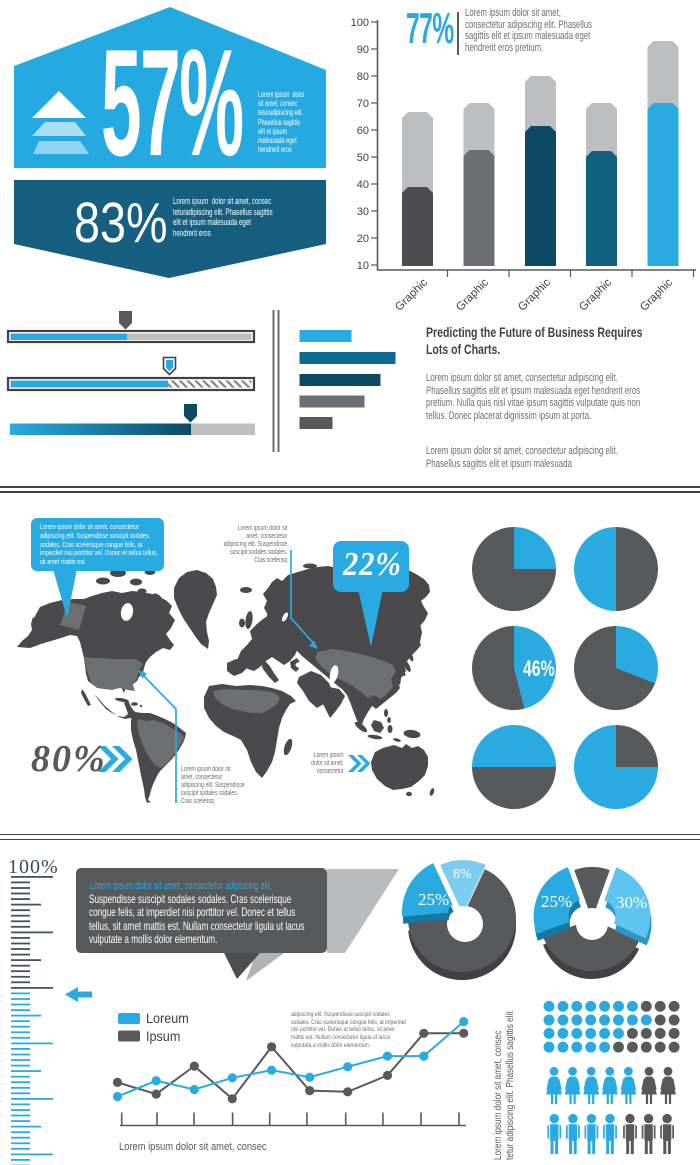  What do you see at coordinates (363, 185) in the screenshot?
I see `svg-text: 40` at bounding box center [363, 185].